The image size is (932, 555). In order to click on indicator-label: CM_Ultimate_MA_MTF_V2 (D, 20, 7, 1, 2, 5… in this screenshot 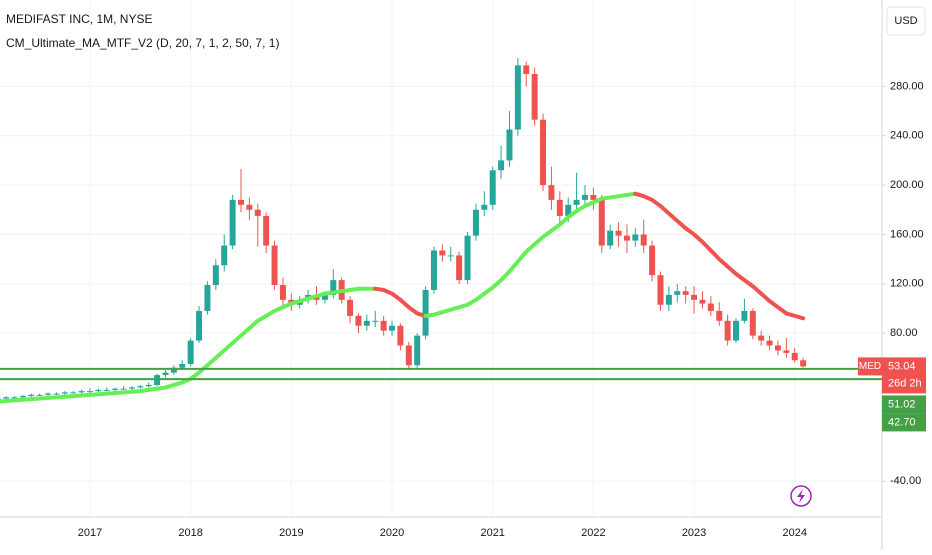, I will do `click(142, 43)`.